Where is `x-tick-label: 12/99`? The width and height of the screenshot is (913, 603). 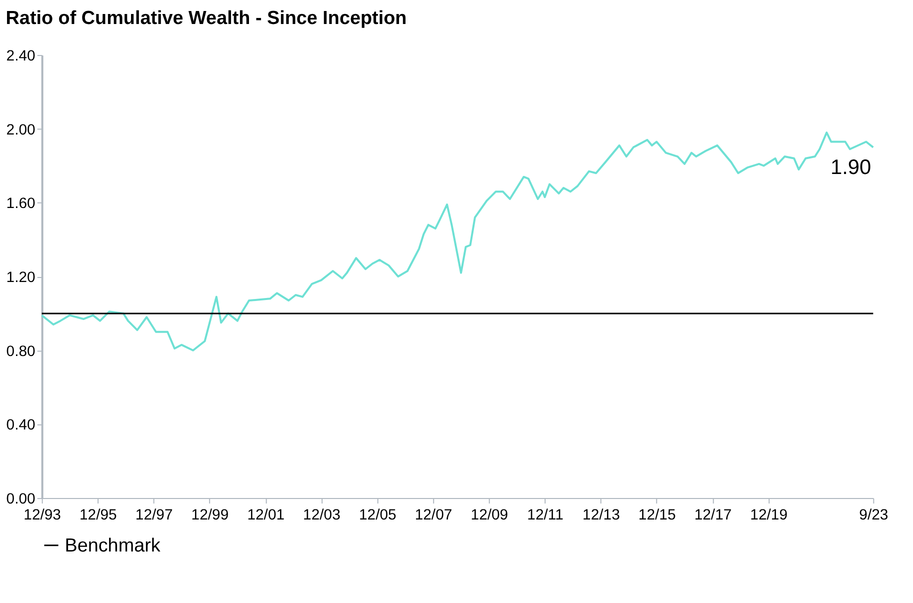
x-tick-label: 12/99 is located at coordinates (210, 515).